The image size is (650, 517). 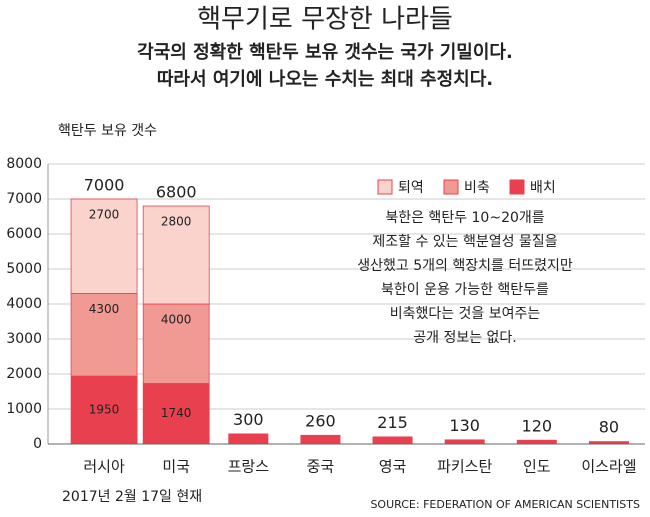 What do you see at coordinates (465, 314) in the screenshot?
I see `annotation: 비축했다는 것을 보여주는` at bounding box center [465, 314].